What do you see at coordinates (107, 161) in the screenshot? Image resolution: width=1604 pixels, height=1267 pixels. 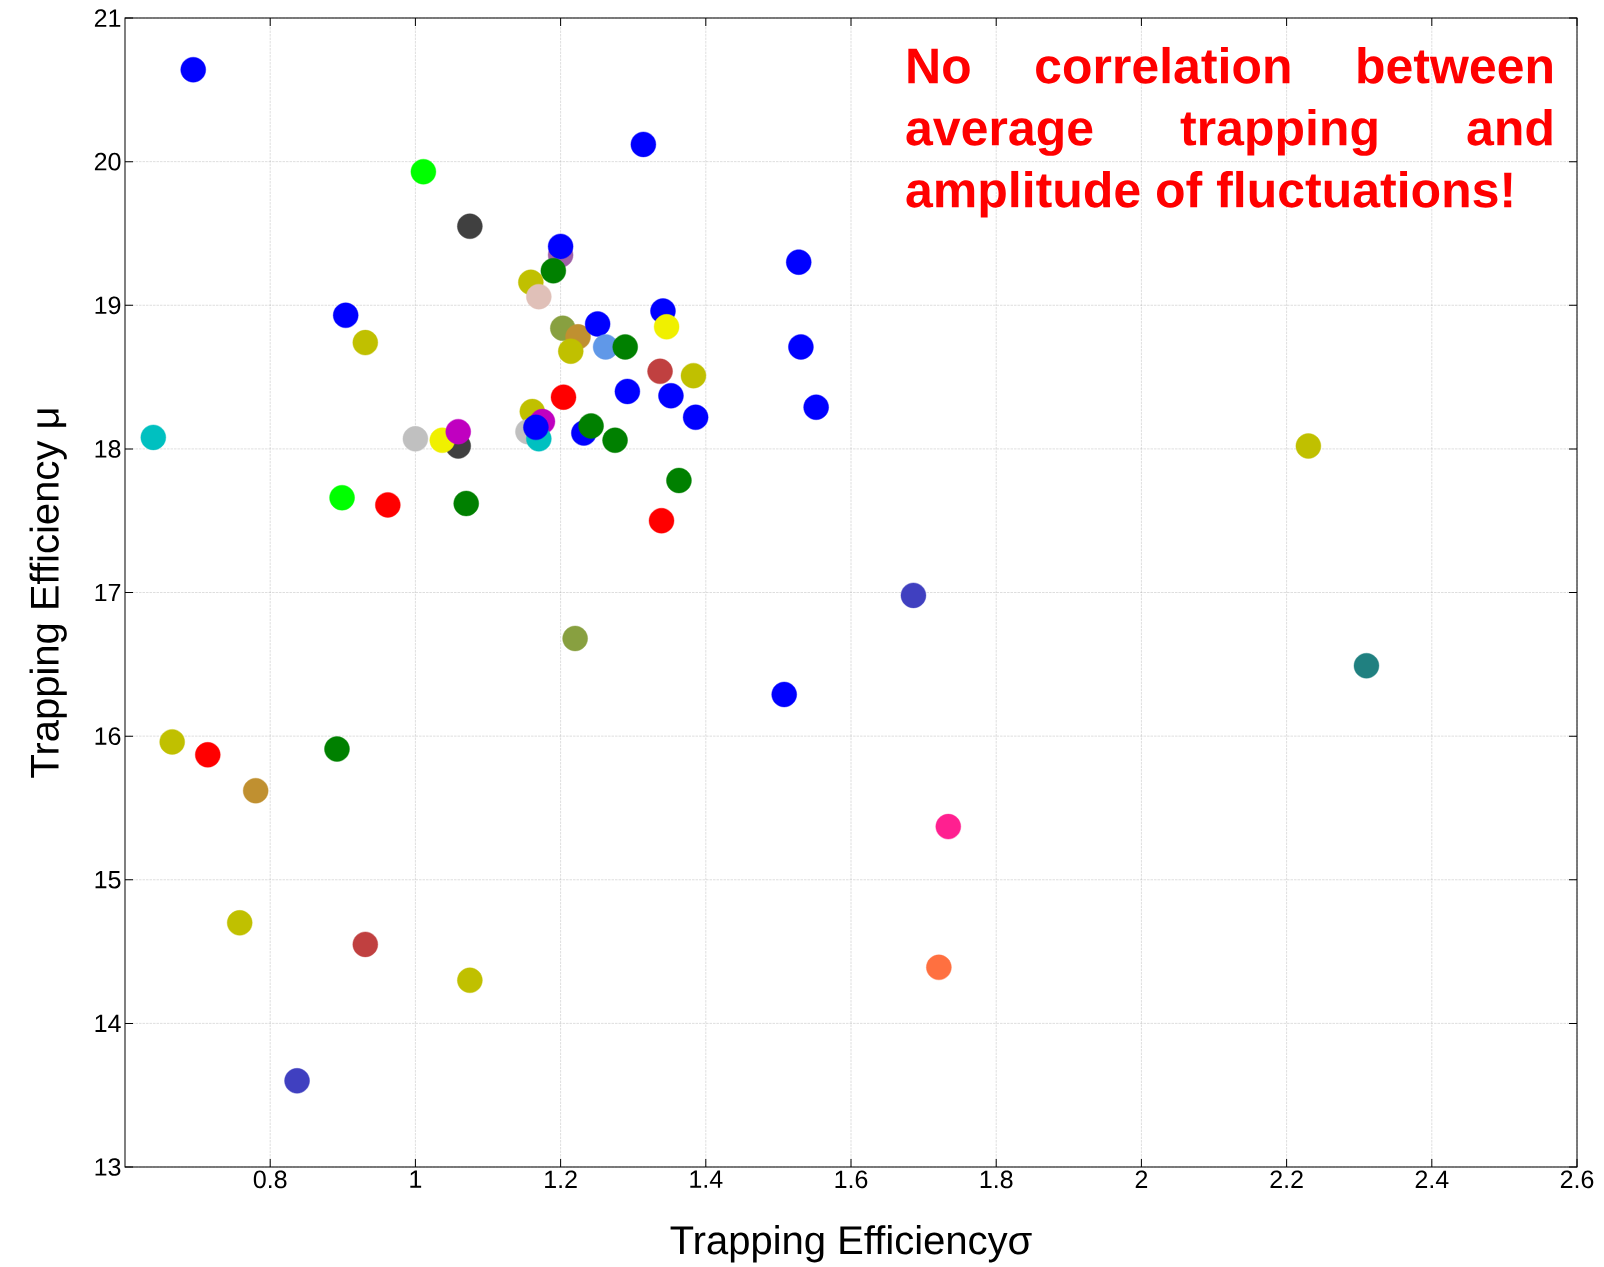 I see `y-tick-label: 20` at bounding box center [107, 161].